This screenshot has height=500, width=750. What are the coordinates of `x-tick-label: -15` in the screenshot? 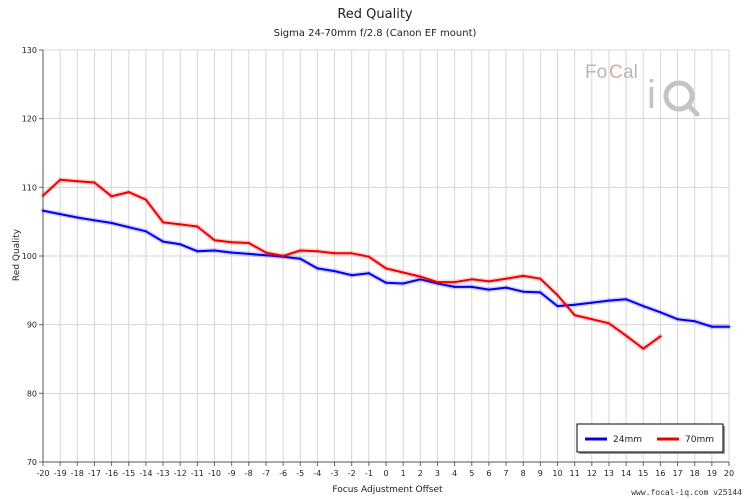 It's located at (128, 473).